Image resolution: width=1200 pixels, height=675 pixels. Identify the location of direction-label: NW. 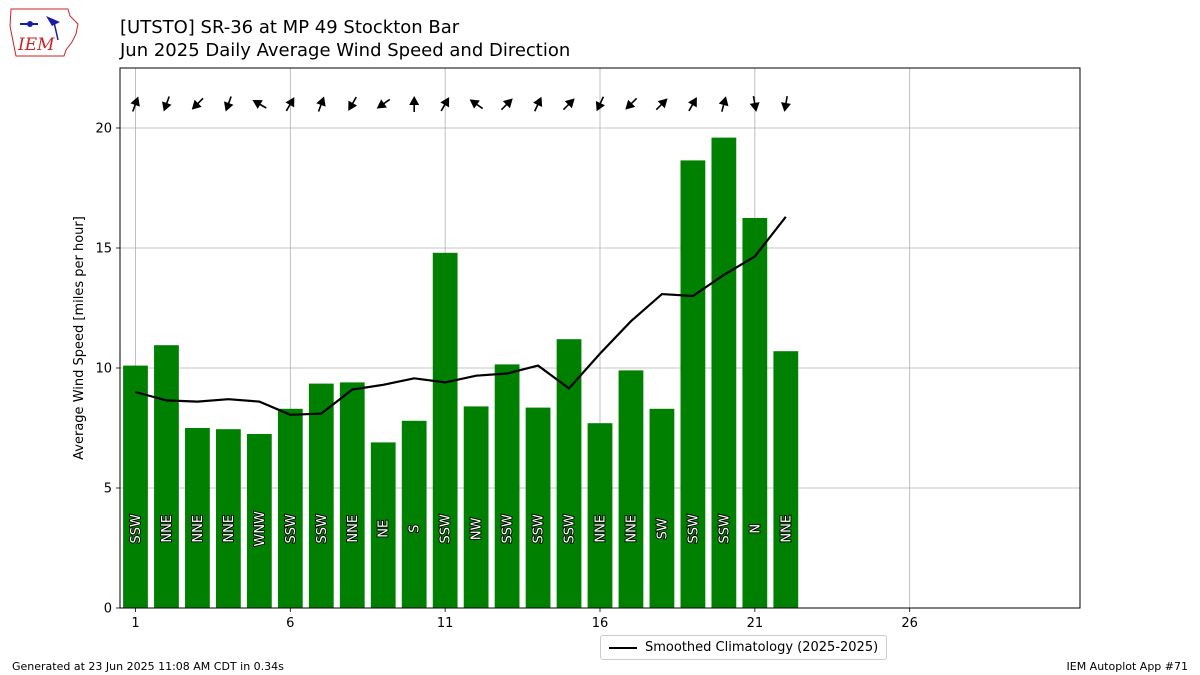
(477, 528).